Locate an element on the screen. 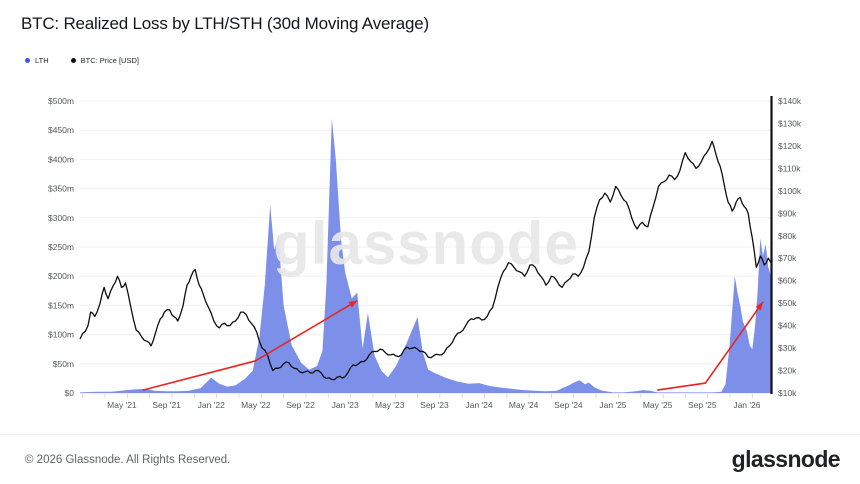  svg-text: Sep '21 is located at coordinates (166, 405).